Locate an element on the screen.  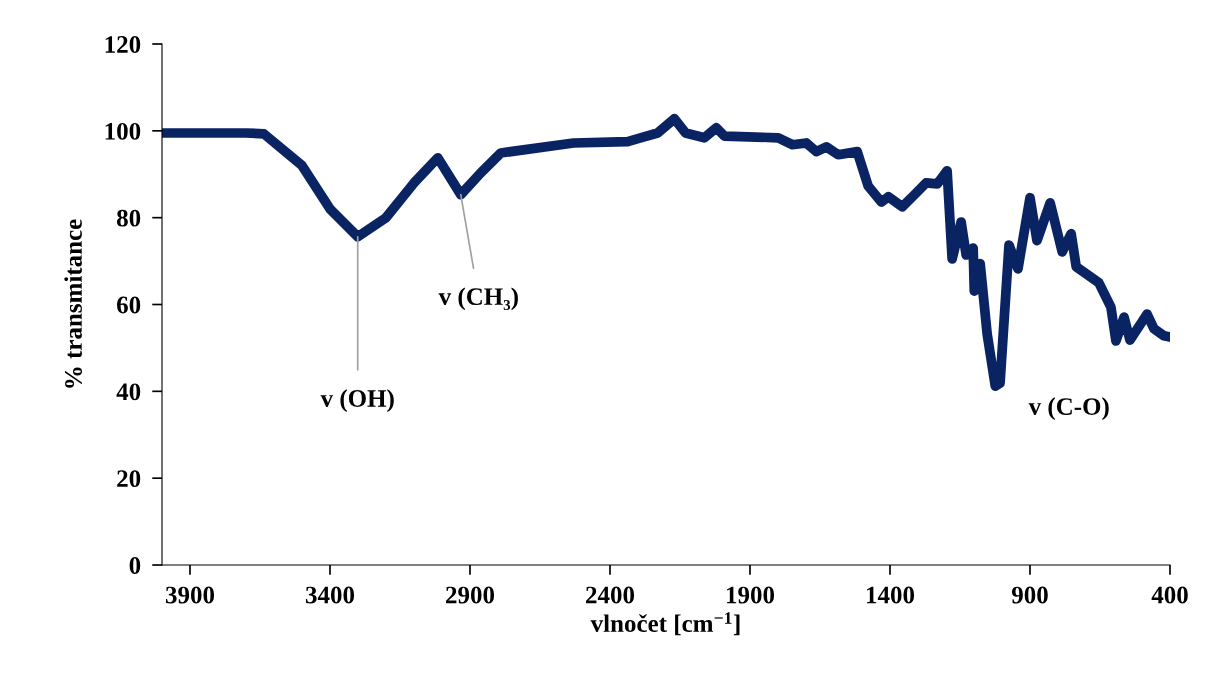
y-tick-label: 60 is located at coordinates (129, 305).